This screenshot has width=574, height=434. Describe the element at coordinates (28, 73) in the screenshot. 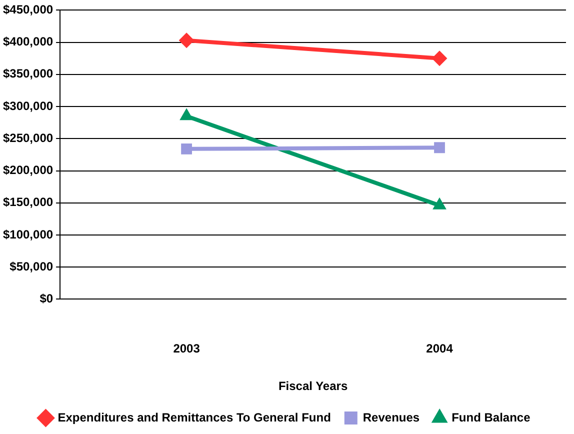

I see `y-tick-label: $350,000` at that location.